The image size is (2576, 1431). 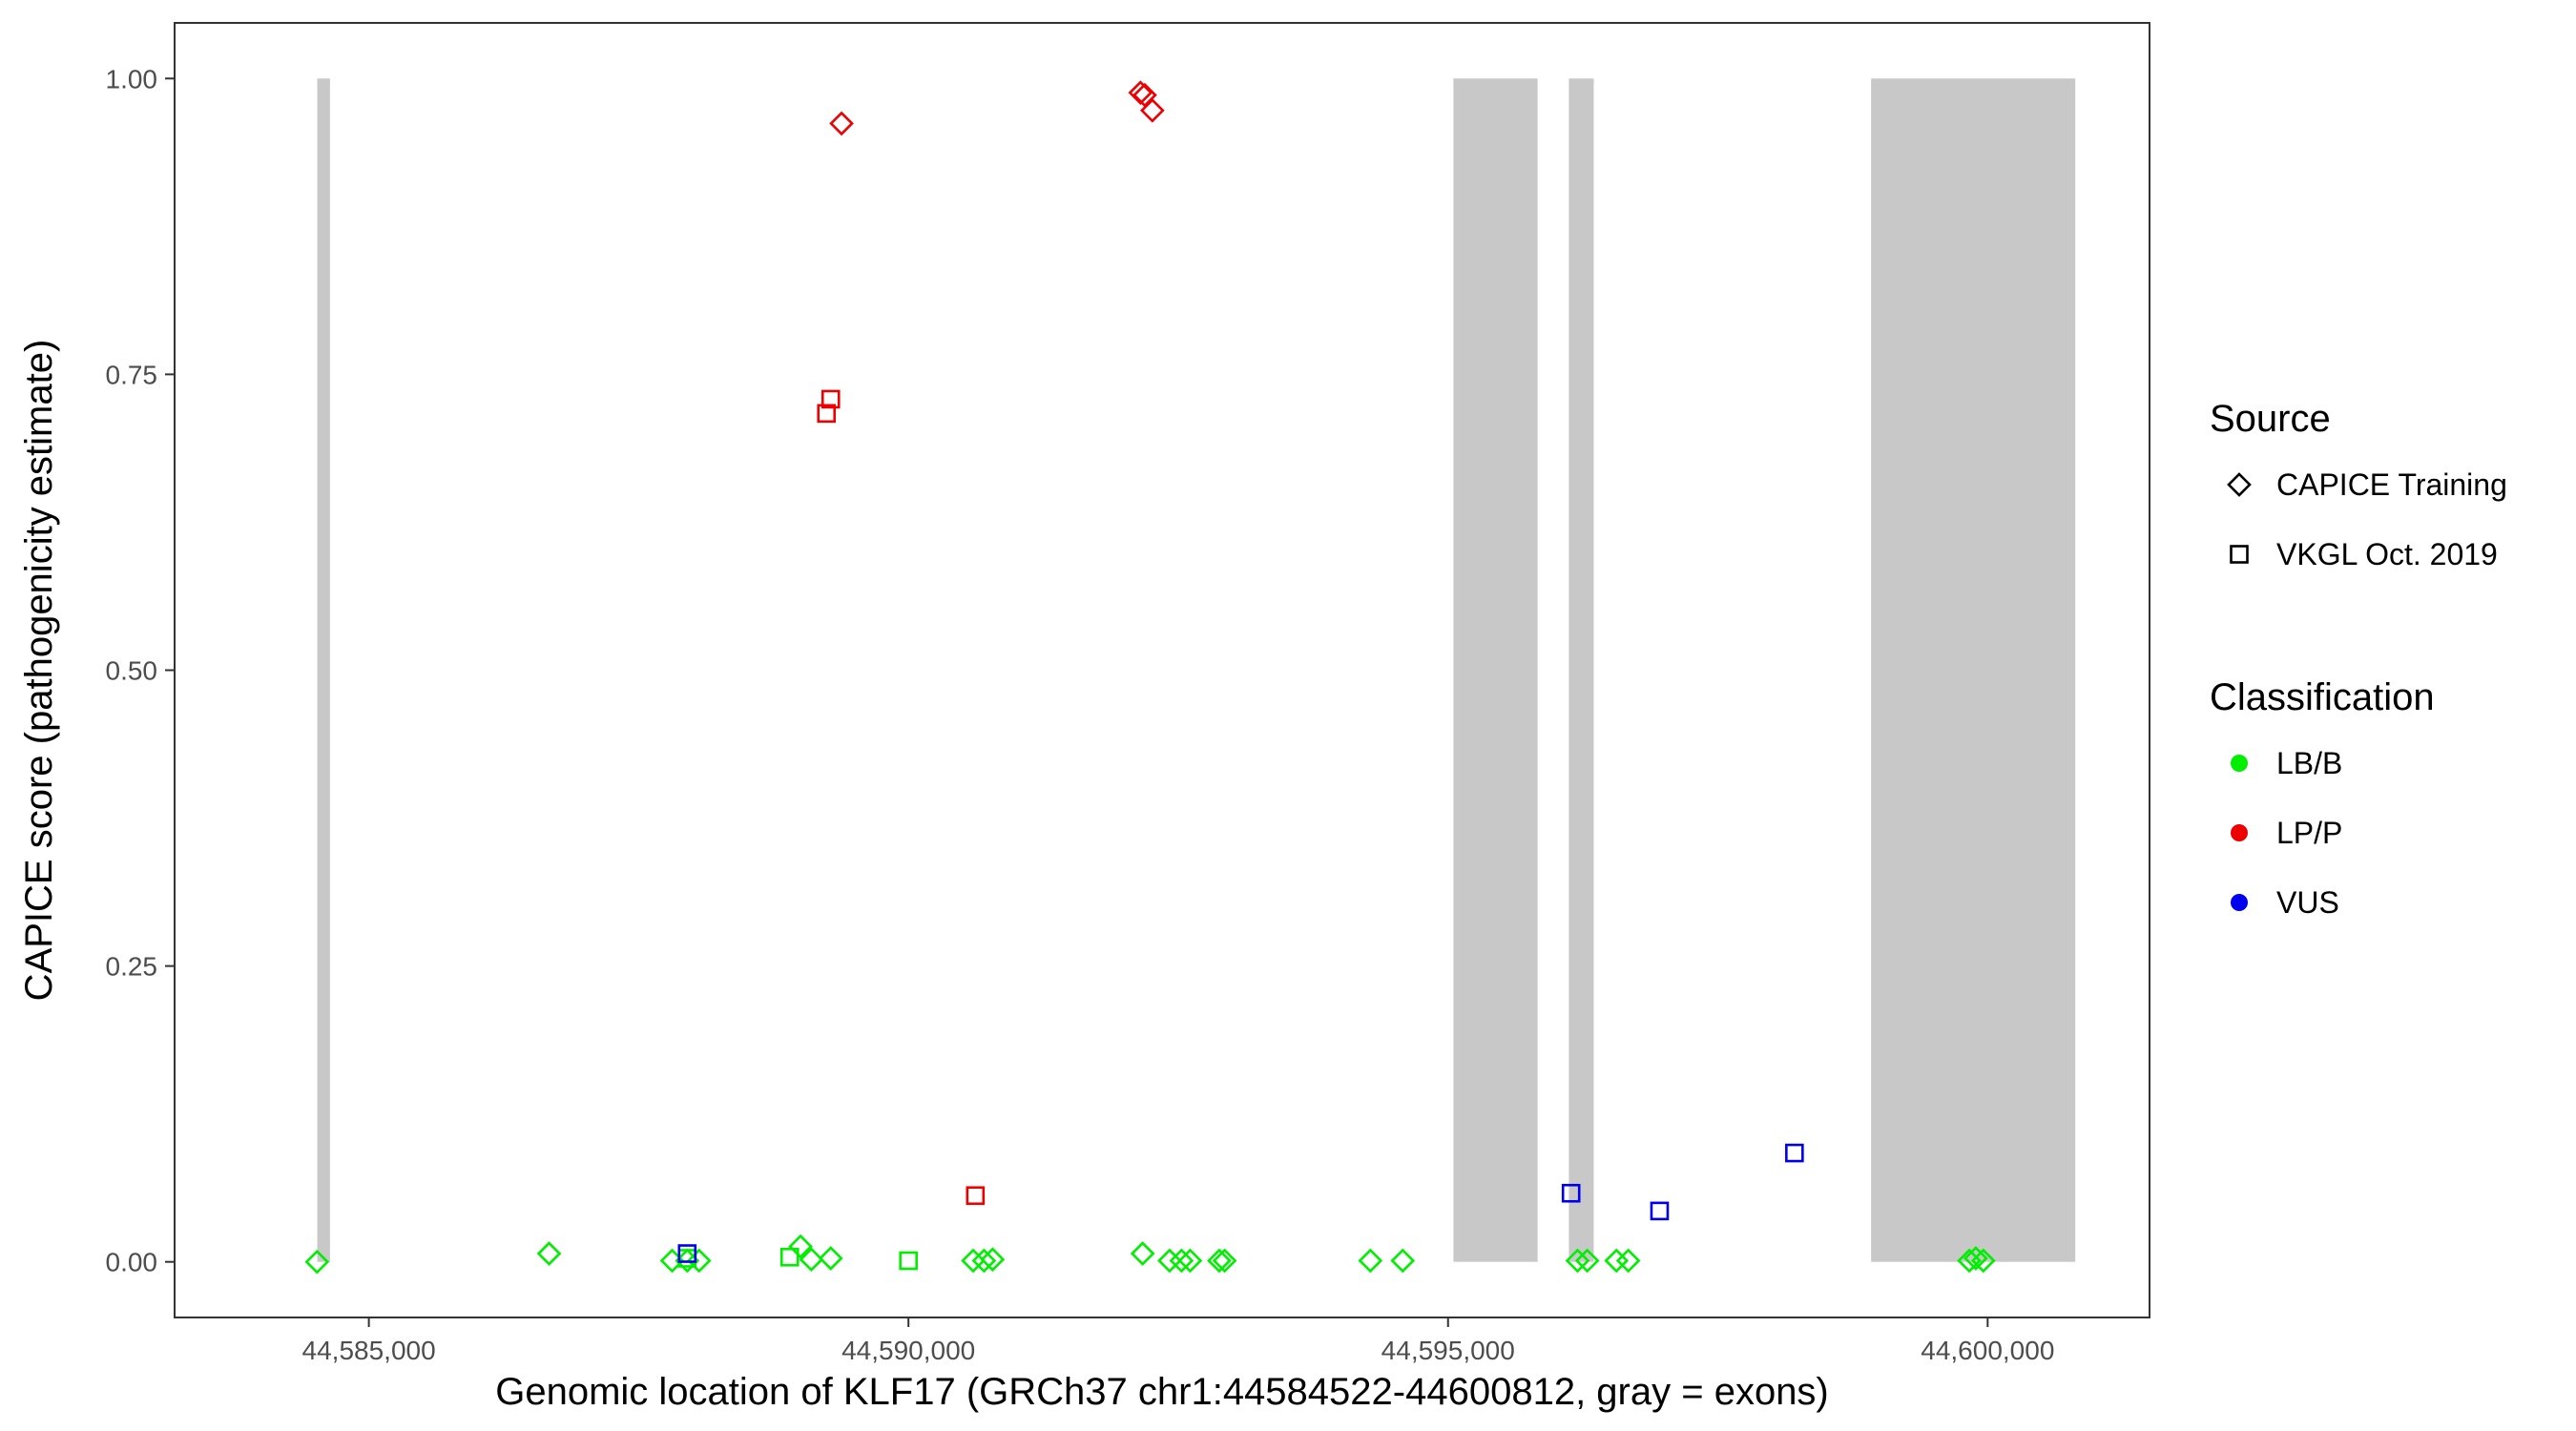 What do you see at coordinates (2322, 697) in the screenshot?
I see `legend-classification-title: Classification` at bounding box center [2322, 697].